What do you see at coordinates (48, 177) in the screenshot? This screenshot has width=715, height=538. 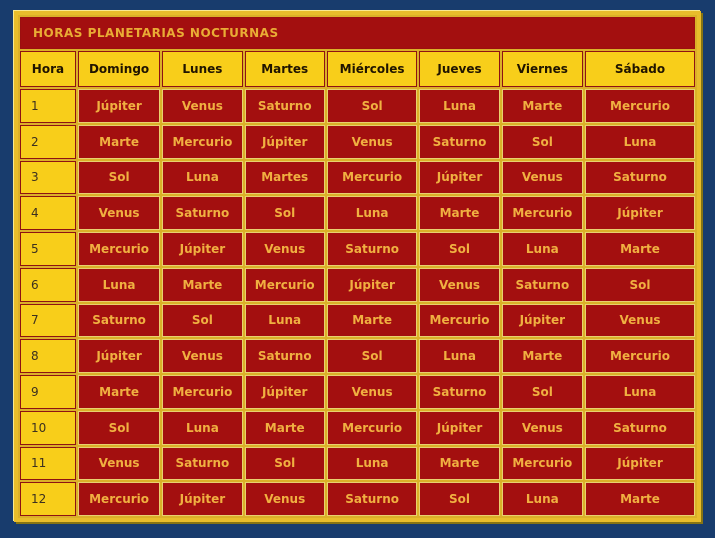 I see `hour-cell: 3` at bounding box center [48, 177].